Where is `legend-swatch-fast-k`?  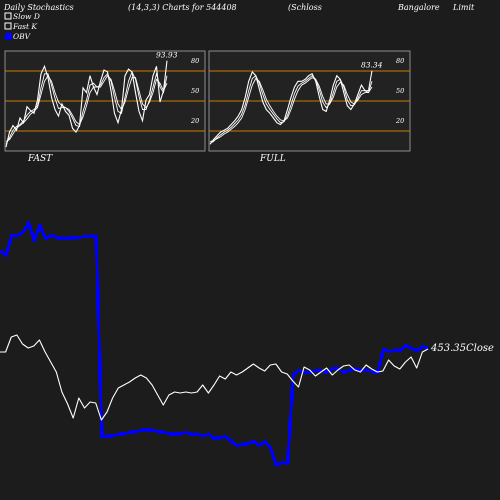 legend-swatch-fast-k is located at coordinates (8, 26).